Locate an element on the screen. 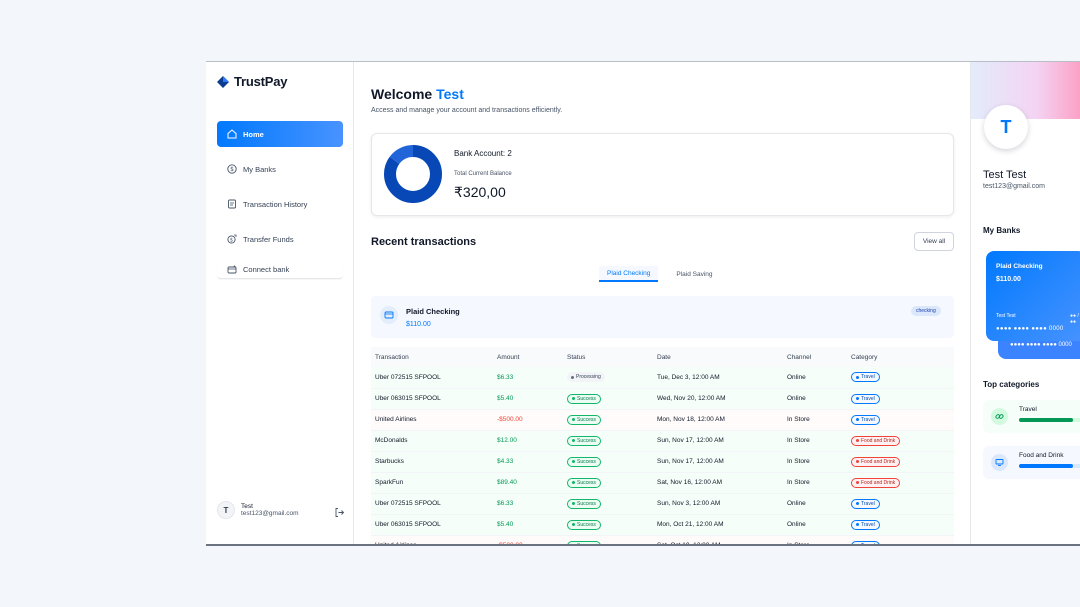 The height and width of the screenshot is (607, 1080). status-badge: Processing is located at coordinates (586, 377).